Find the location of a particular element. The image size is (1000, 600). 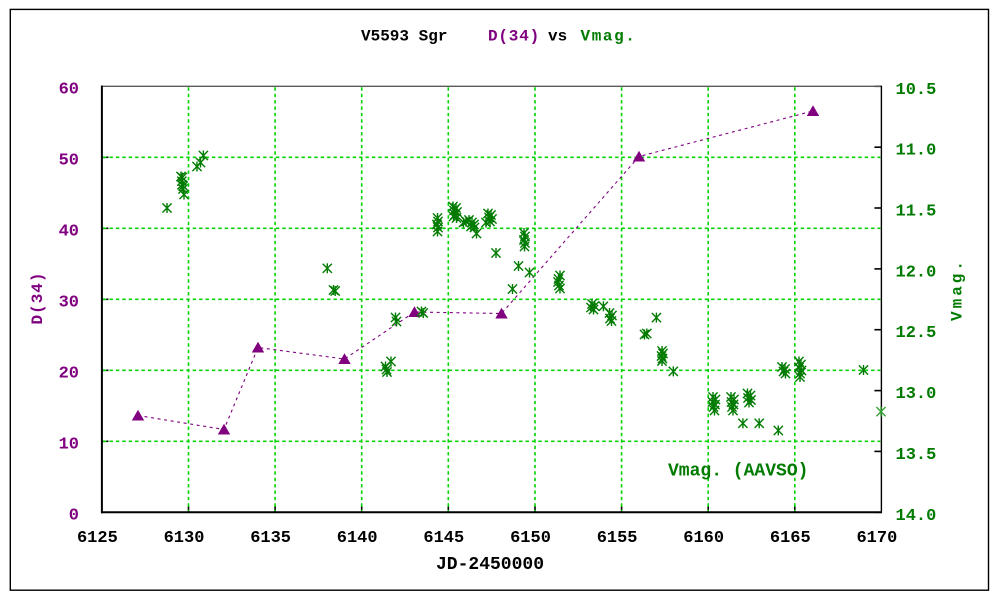

svg-text: 20 is located at coordinates (69, 373).